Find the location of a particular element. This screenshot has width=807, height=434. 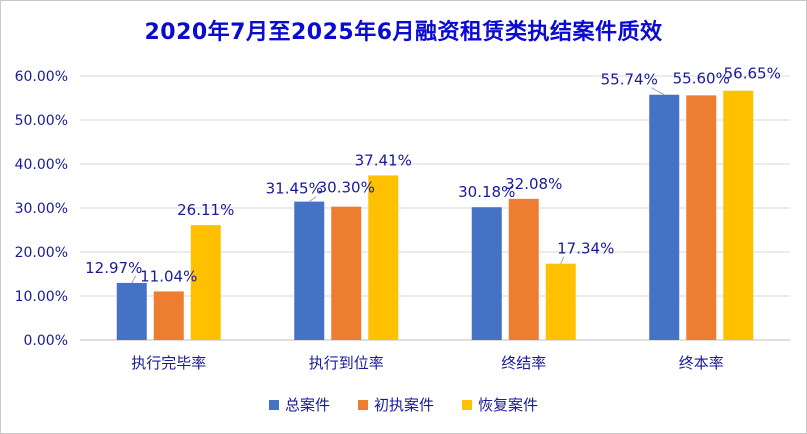

legend-item-series-1: 总案件 is located at coordinates (299, 404).